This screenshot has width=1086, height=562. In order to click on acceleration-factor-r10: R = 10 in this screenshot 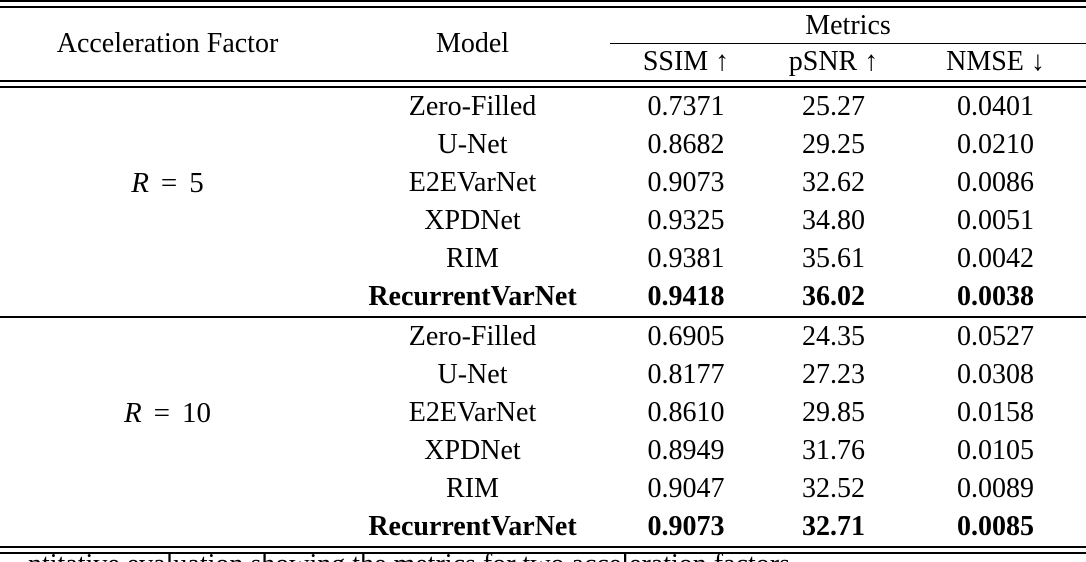, I will do `click(167, 432)`.